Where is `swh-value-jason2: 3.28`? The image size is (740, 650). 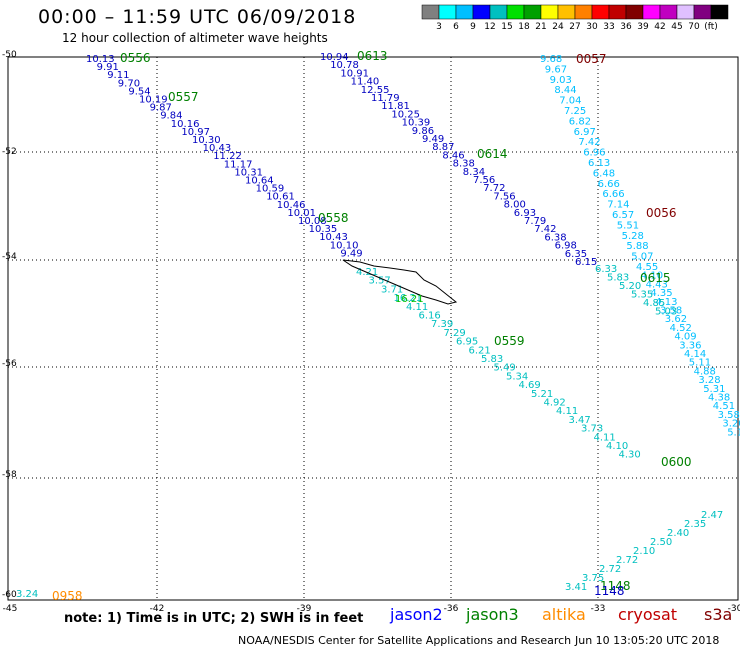
swh-value-jason2: 3.28 is located at coordinates (709, 380).